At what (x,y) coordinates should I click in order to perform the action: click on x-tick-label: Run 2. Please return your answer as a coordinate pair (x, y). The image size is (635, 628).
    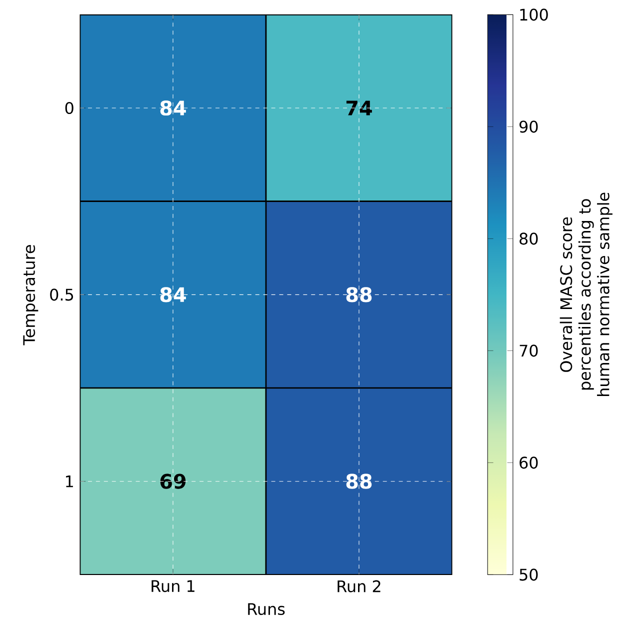
    Looking at the image, I should click on (359, 586).